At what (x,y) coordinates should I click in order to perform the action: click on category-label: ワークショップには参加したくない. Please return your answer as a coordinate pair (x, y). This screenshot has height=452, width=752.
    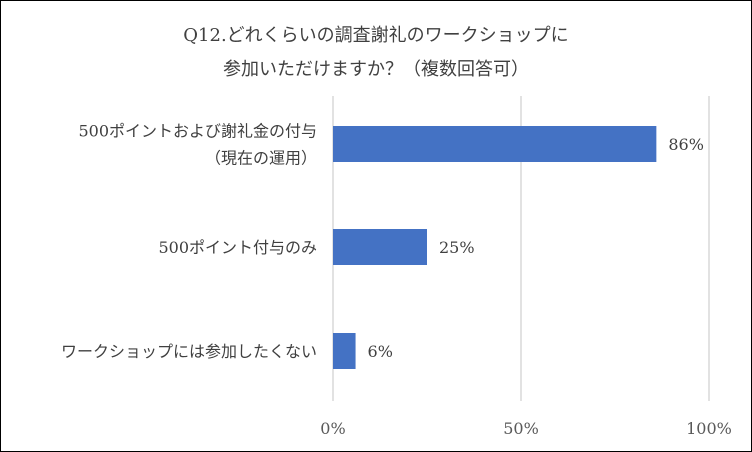
    Looking at the image, I should click on (189, 351).